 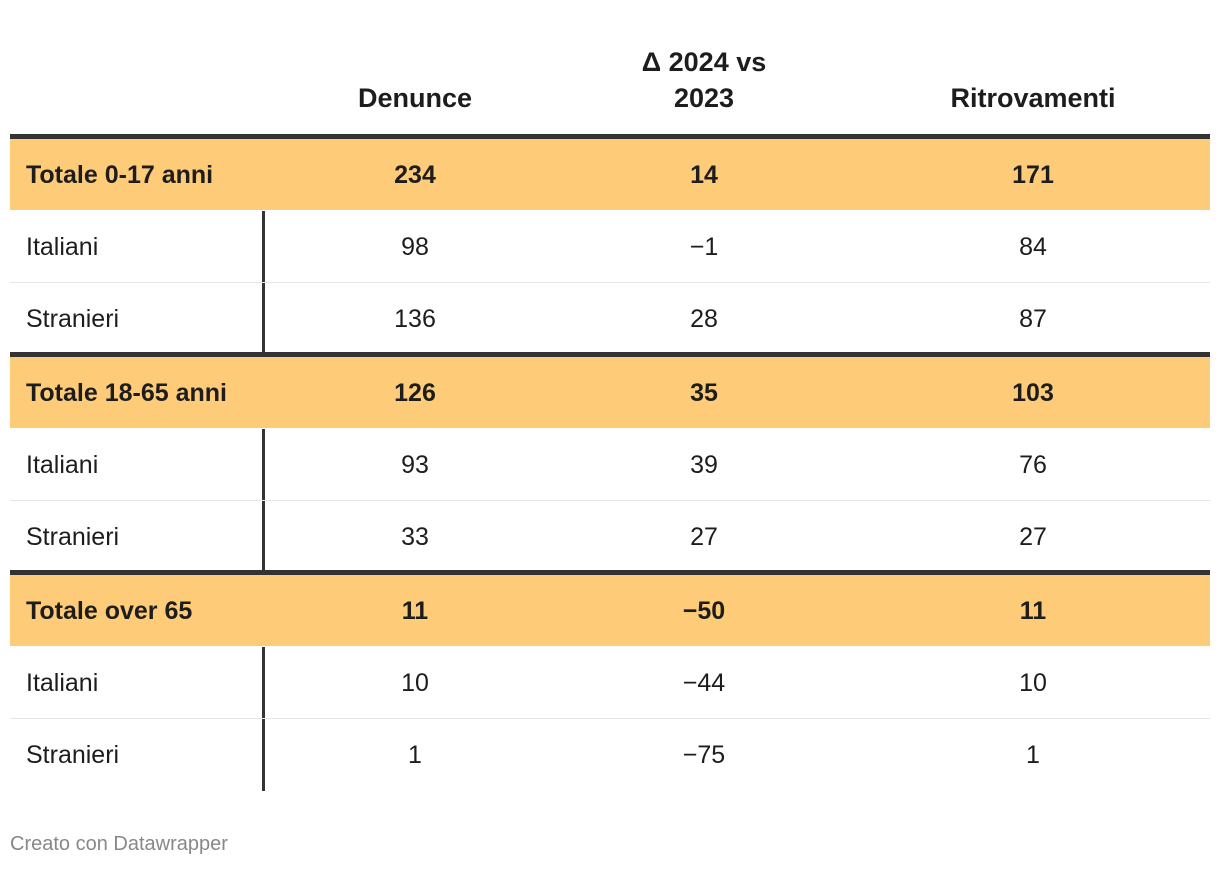 I want to click on header-delta: Δ 2024 vs 2023, so click(x=704, y=80).